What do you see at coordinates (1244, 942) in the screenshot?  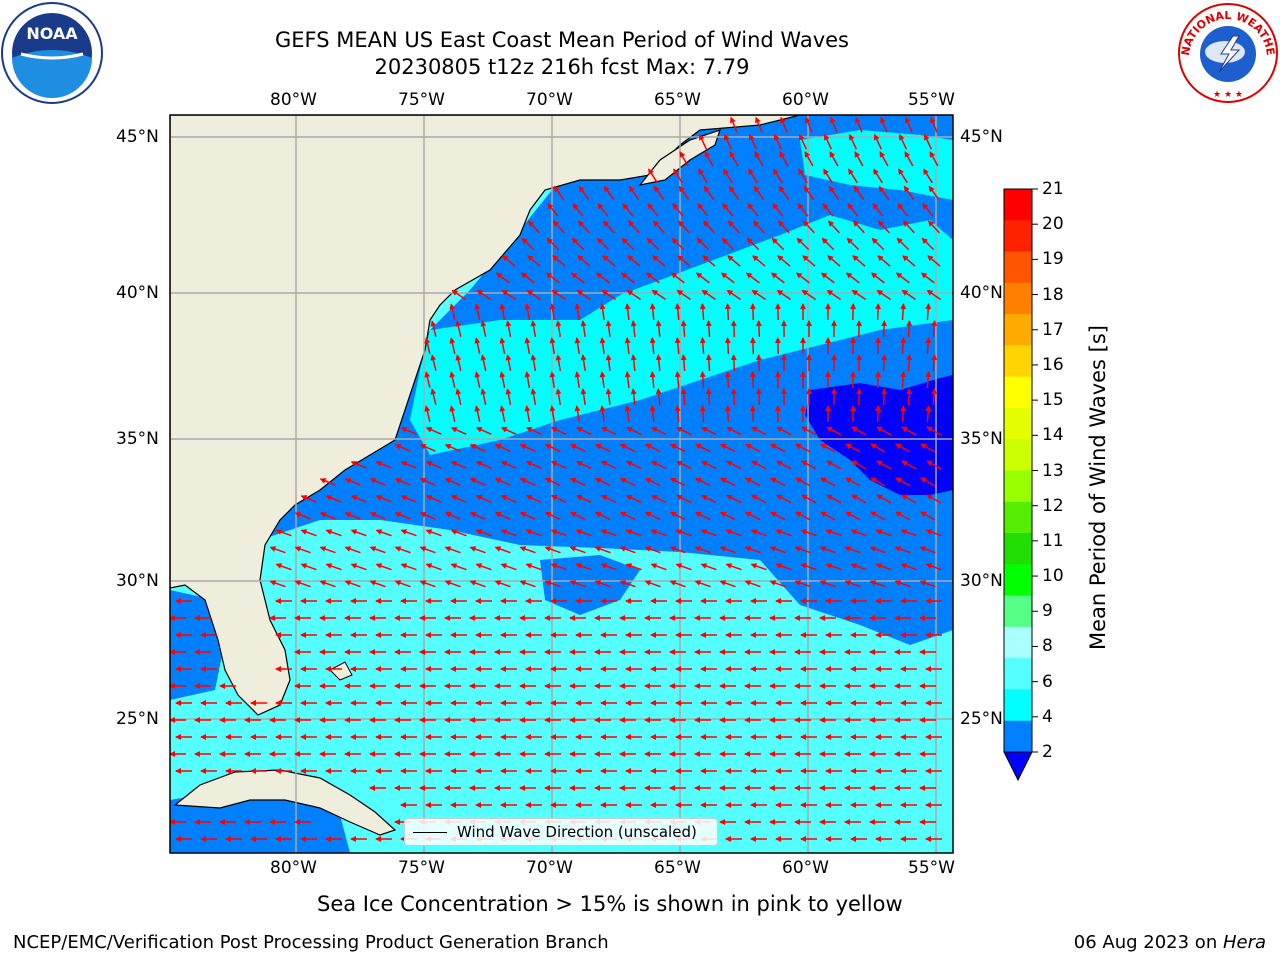 I see `footer-host: Hera` at bounding box center [1244, 942].